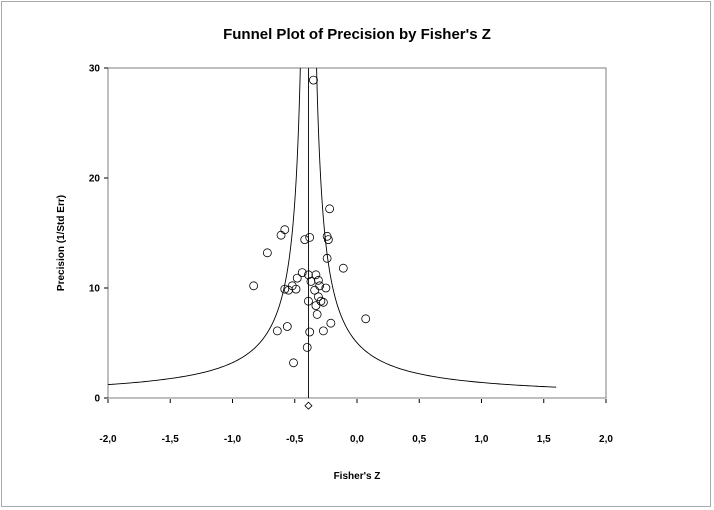 The image size is (714, 510). I want to click on y-tick-label: 10, so click(95, 289).